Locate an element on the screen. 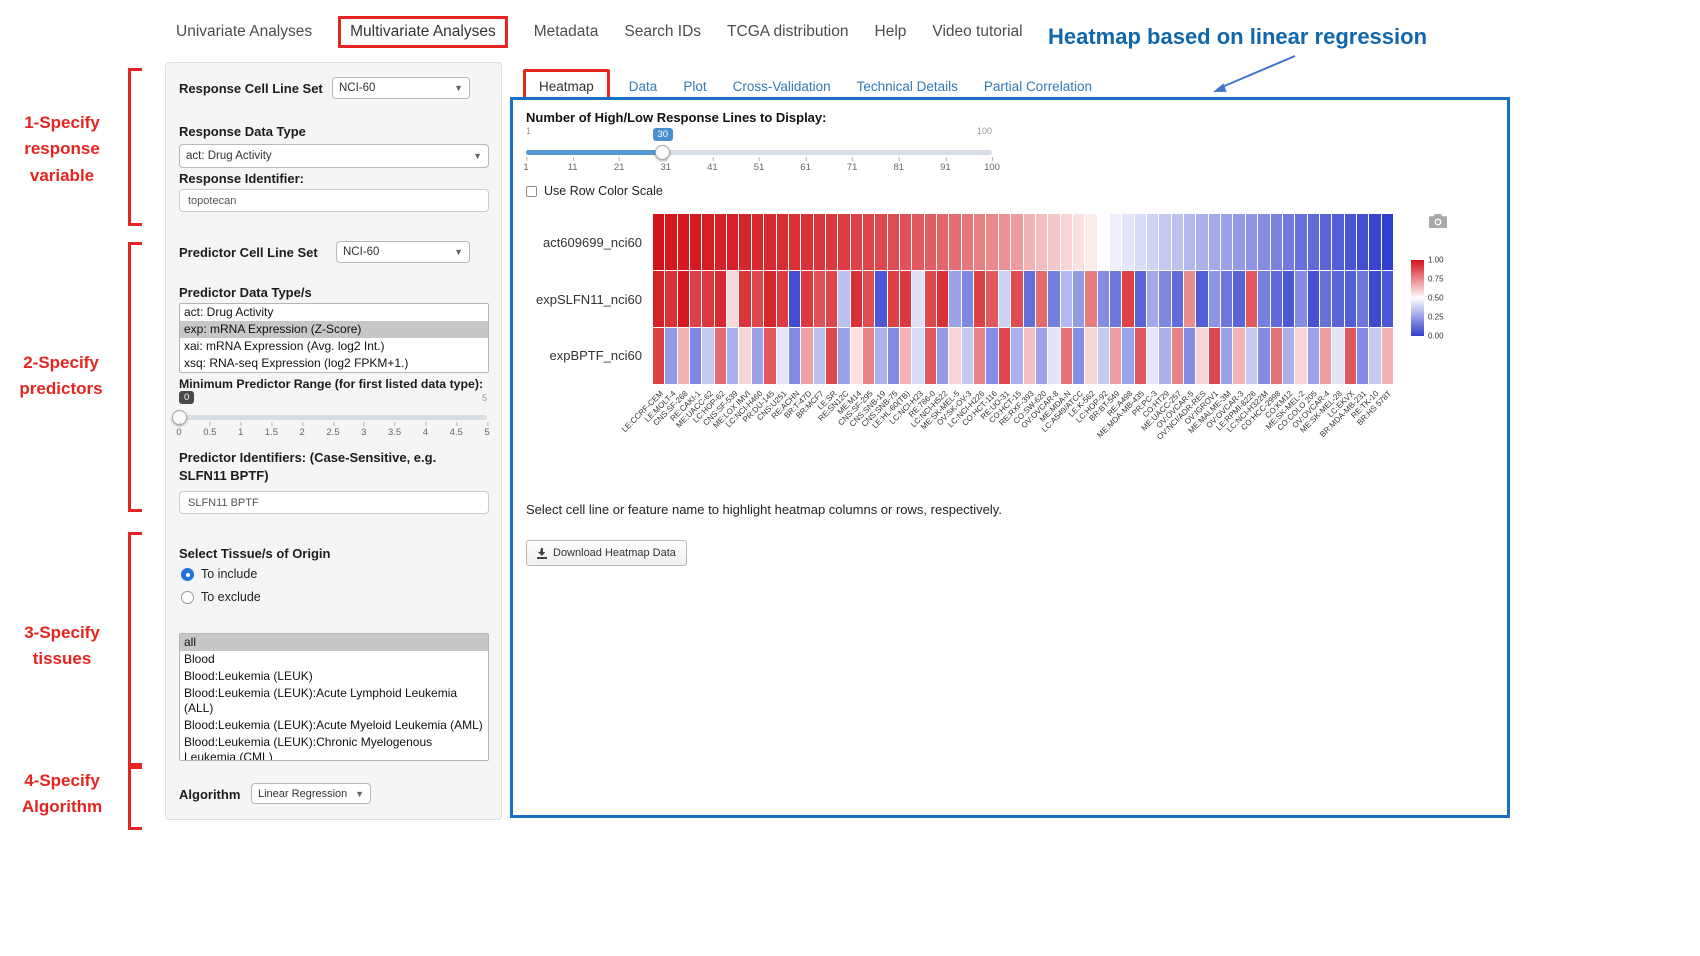 This screenshot has width=1700, height=956. nav-item-video-tutorial: Video tutorial is located at coordinates (977, 31).